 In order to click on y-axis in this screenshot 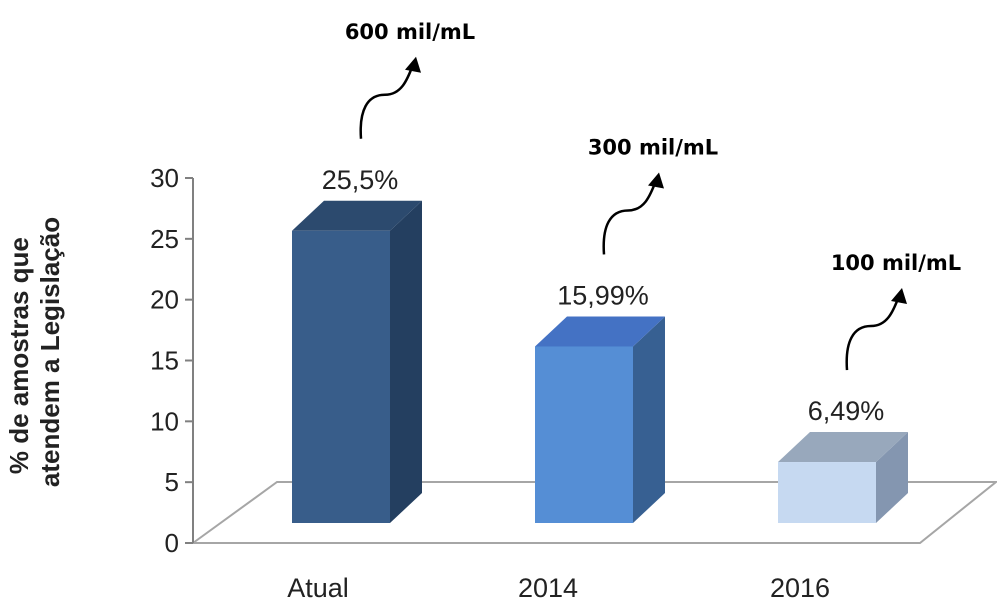, I will do `click(189, 360)`.